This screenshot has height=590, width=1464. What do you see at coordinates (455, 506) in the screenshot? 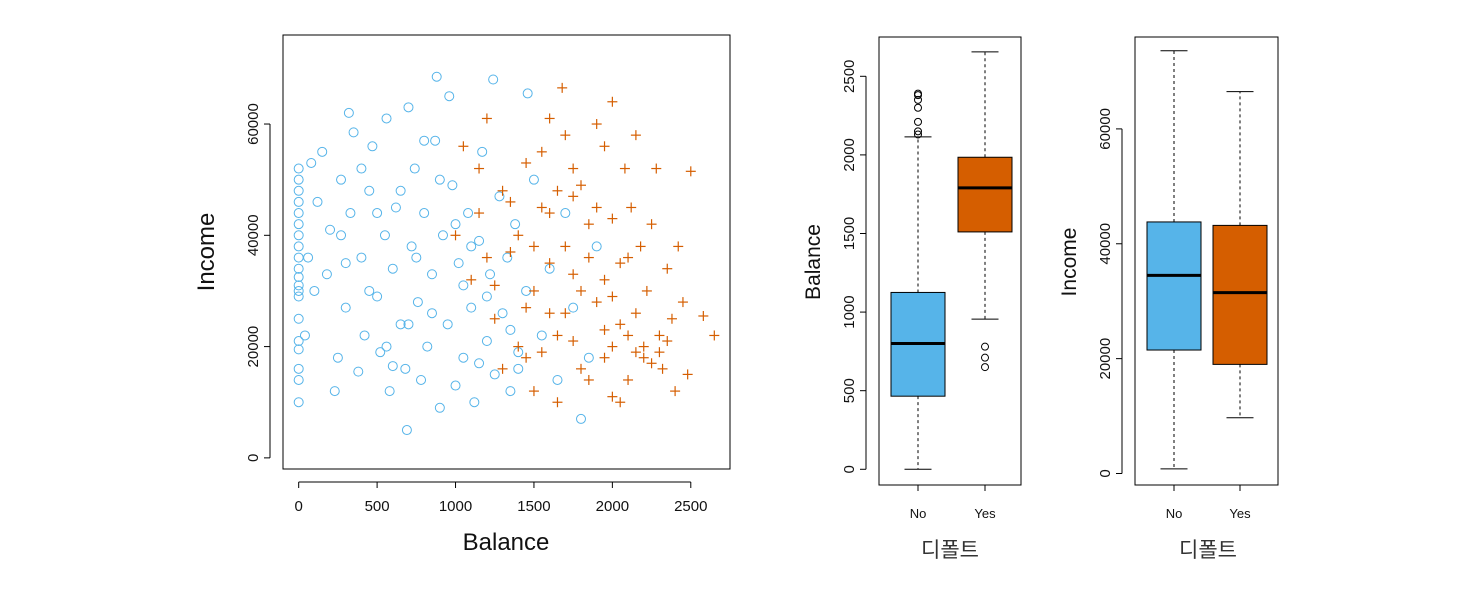
I see `scatter-x-tick-label: 1000` at bounding box center [455, 506].